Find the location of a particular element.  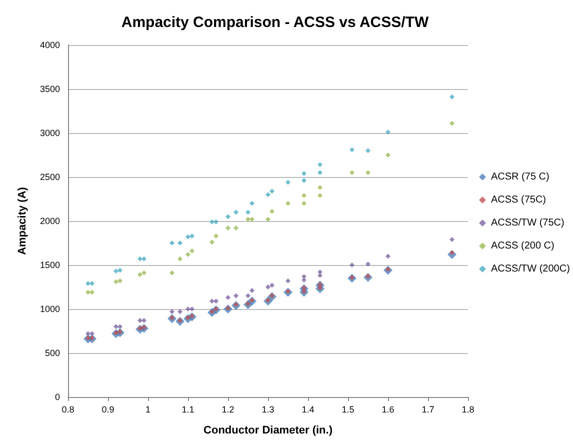

x-tick-label: 1.7 is located at coordinates (428, 409).